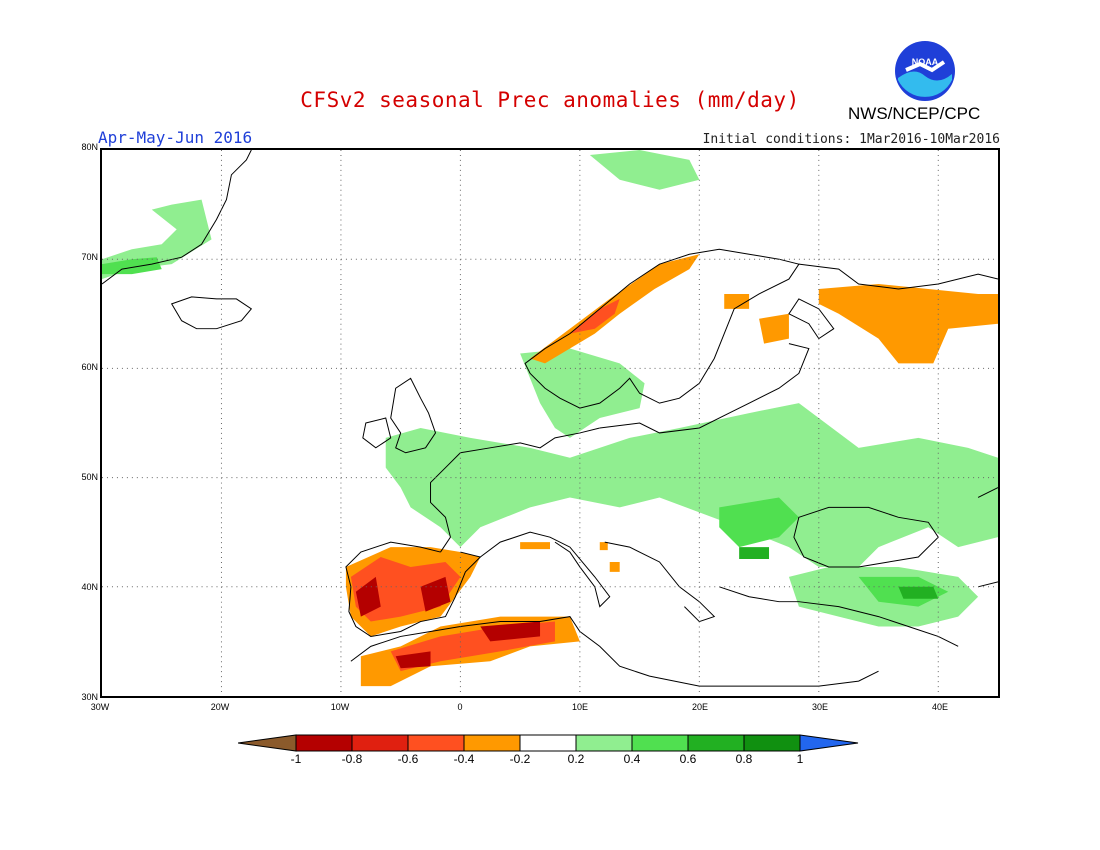 The height and width of the screenshot is (850, 1100). I want to click on greenland-coast, so click(177, 217).